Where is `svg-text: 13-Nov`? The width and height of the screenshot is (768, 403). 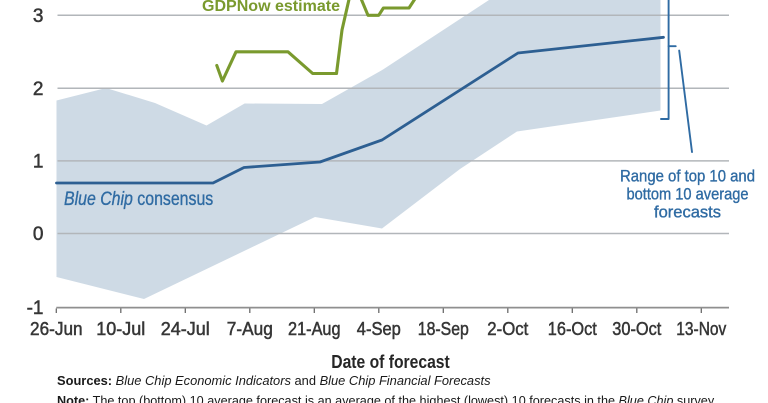 svg-text: 13-Nov is located at coordinates (701, 329).